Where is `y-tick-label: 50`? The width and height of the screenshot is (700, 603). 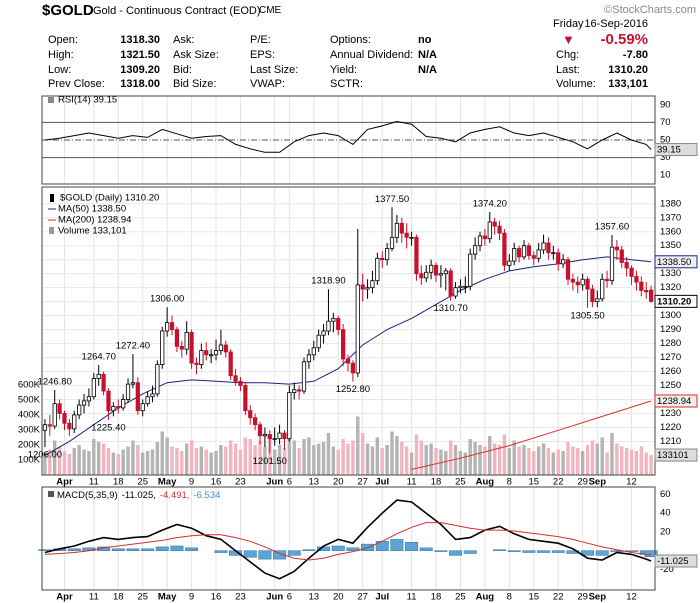 y-tick-label: 50 is located at coordinates (665, 140).